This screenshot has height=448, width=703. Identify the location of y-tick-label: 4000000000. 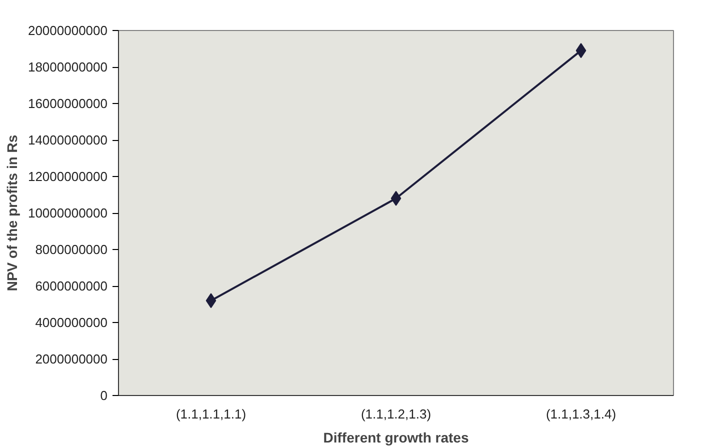
(71, 322).